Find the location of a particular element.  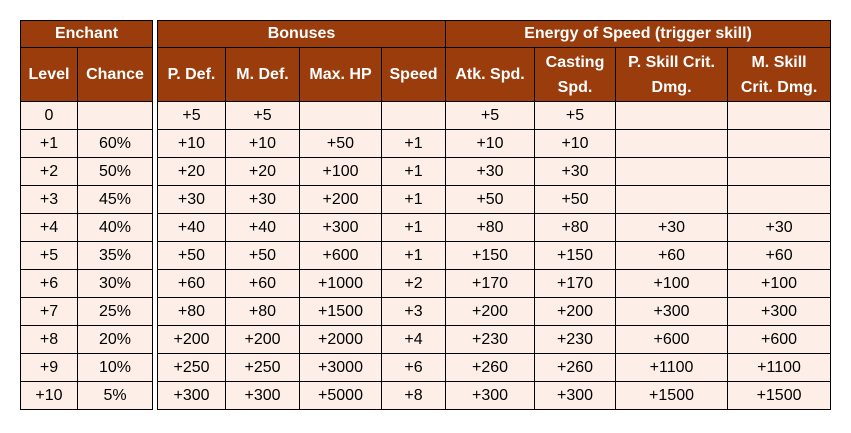

column-header-m-skill-crit-dmg: M. Skill Crit. Dmg. is located at coordinates (779, 74).